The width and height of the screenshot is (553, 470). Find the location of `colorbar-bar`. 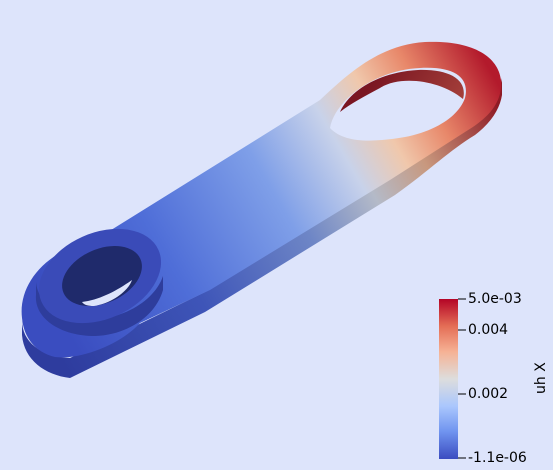

colorbar-bar is located at coordinates (448, 379).